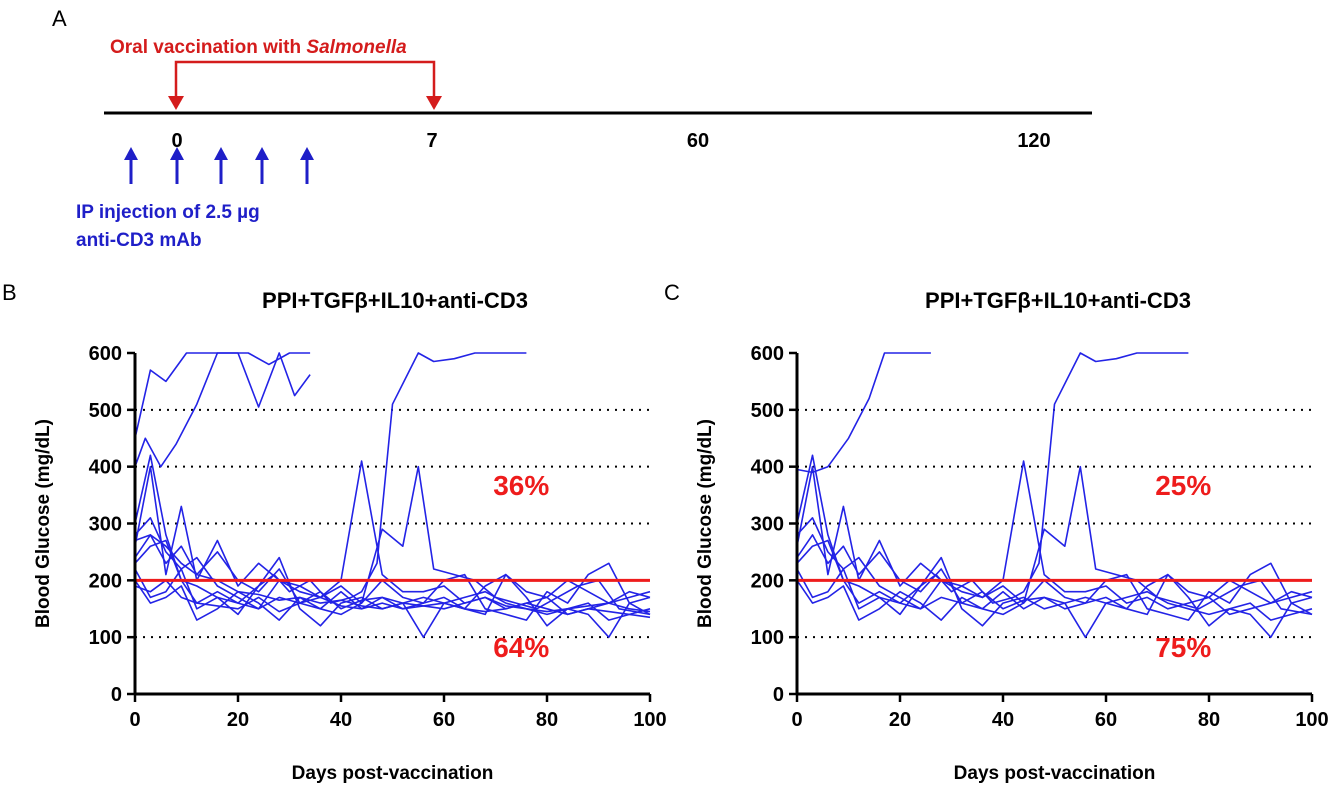 This screenshot has width=1332, height=786. Describe the element at coordinates (59, 18) in the screenshot. I see `panel-label-a: A` at that location.